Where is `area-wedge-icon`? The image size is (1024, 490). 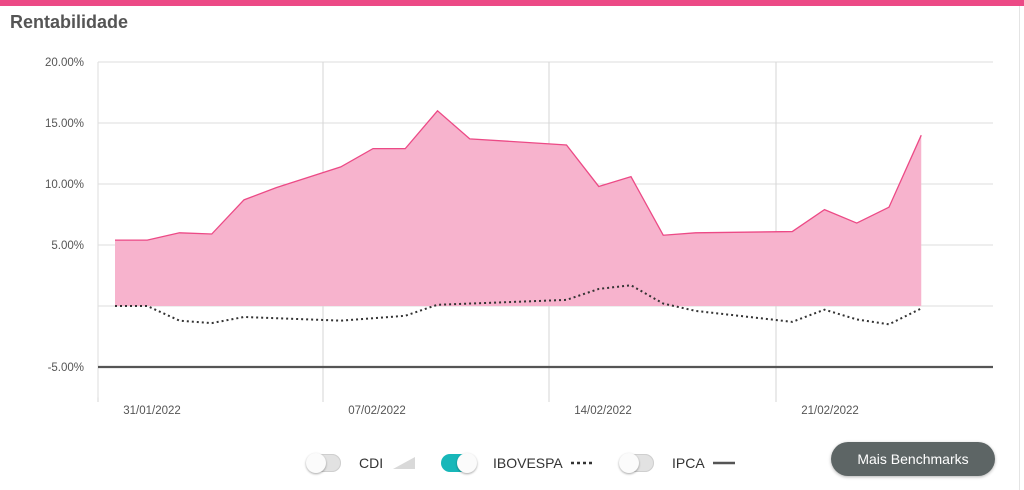 area-wedge-icon is located at coordinates (404, 463).